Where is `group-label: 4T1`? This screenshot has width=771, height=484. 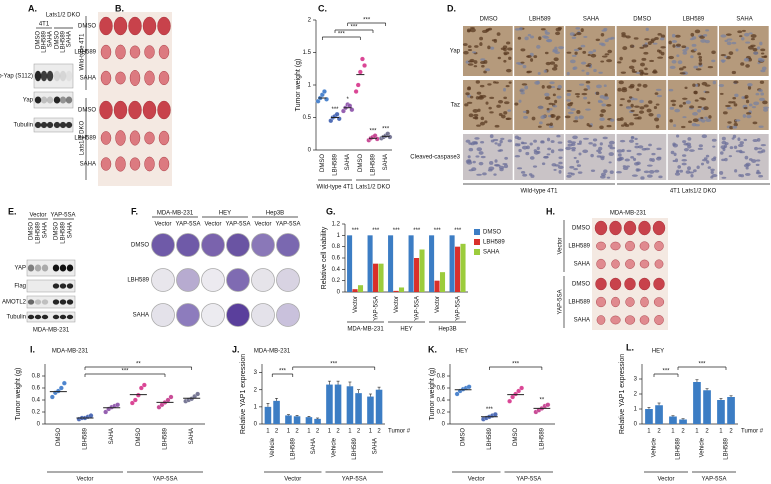 group-label: 4T1 is located at coordinates (44, 25).